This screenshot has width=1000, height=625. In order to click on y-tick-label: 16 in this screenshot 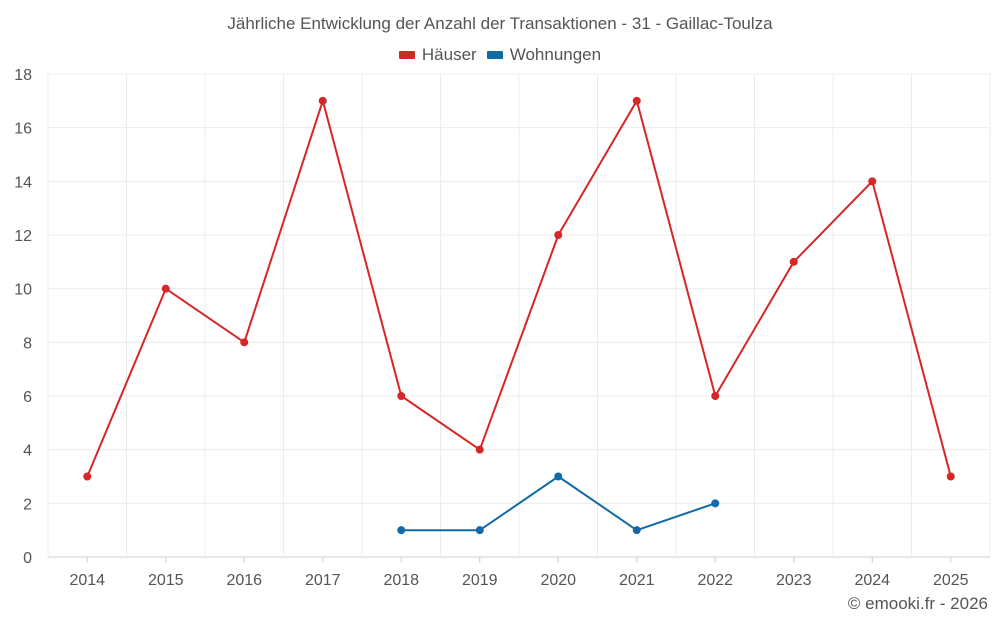, I will do `click(23, 129)`.